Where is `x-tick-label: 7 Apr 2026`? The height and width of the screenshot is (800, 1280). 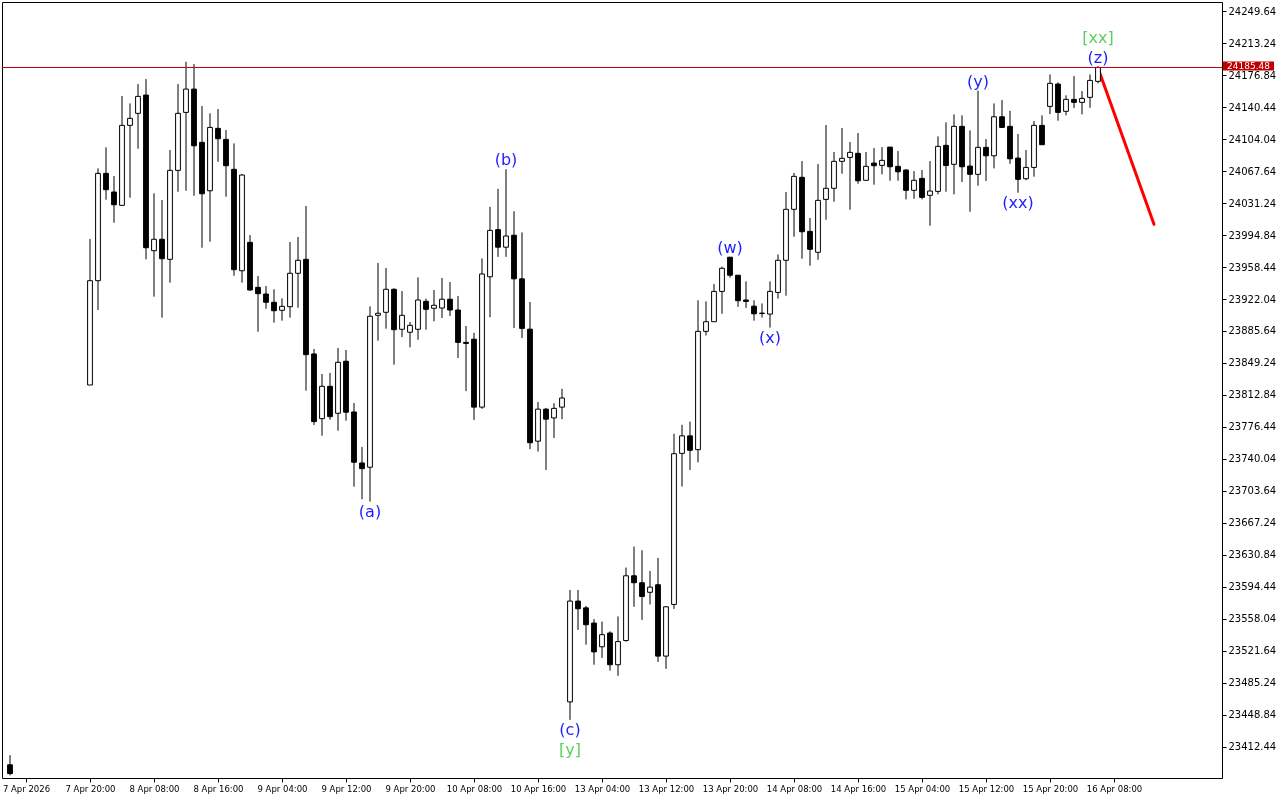
x-tick-label: 7 Apr 2026 is located at coordinates (26, 788).